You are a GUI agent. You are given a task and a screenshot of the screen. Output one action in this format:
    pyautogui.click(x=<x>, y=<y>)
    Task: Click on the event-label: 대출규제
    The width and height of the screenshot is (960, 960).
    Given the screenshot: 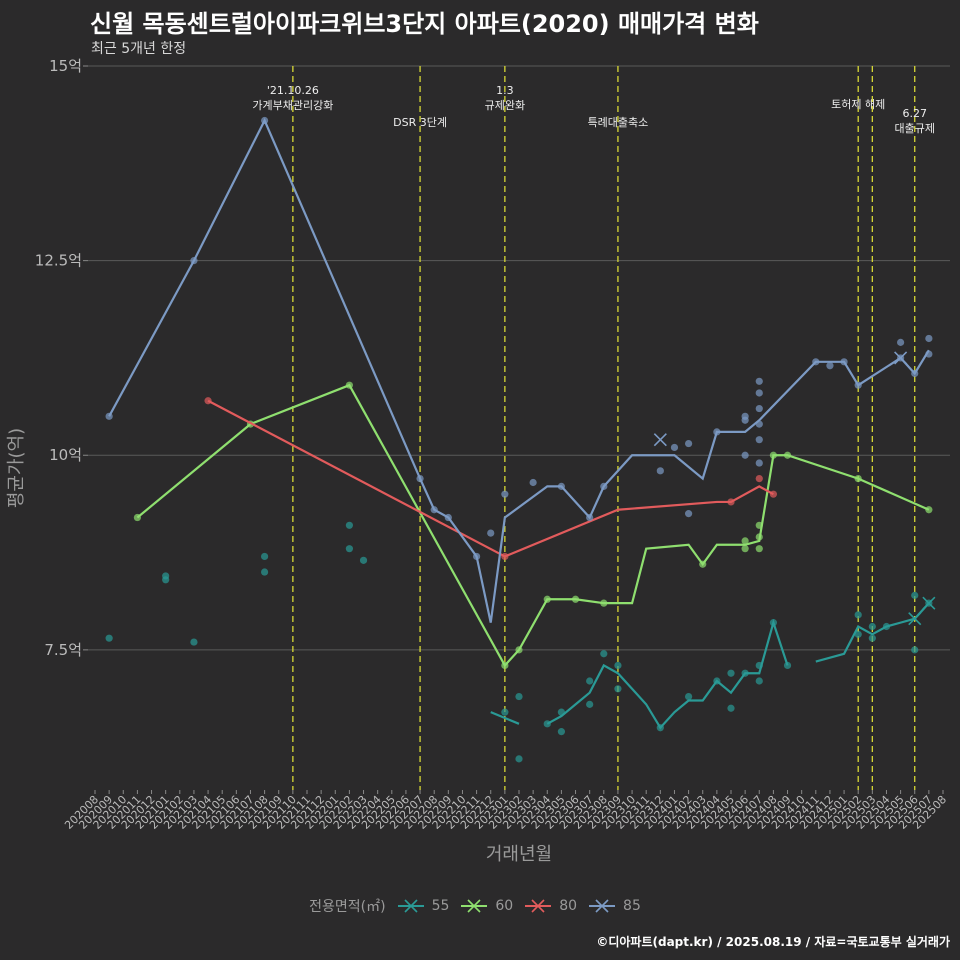 What is the action you would take?
    pyautogui.click(x=914, y=128)
    